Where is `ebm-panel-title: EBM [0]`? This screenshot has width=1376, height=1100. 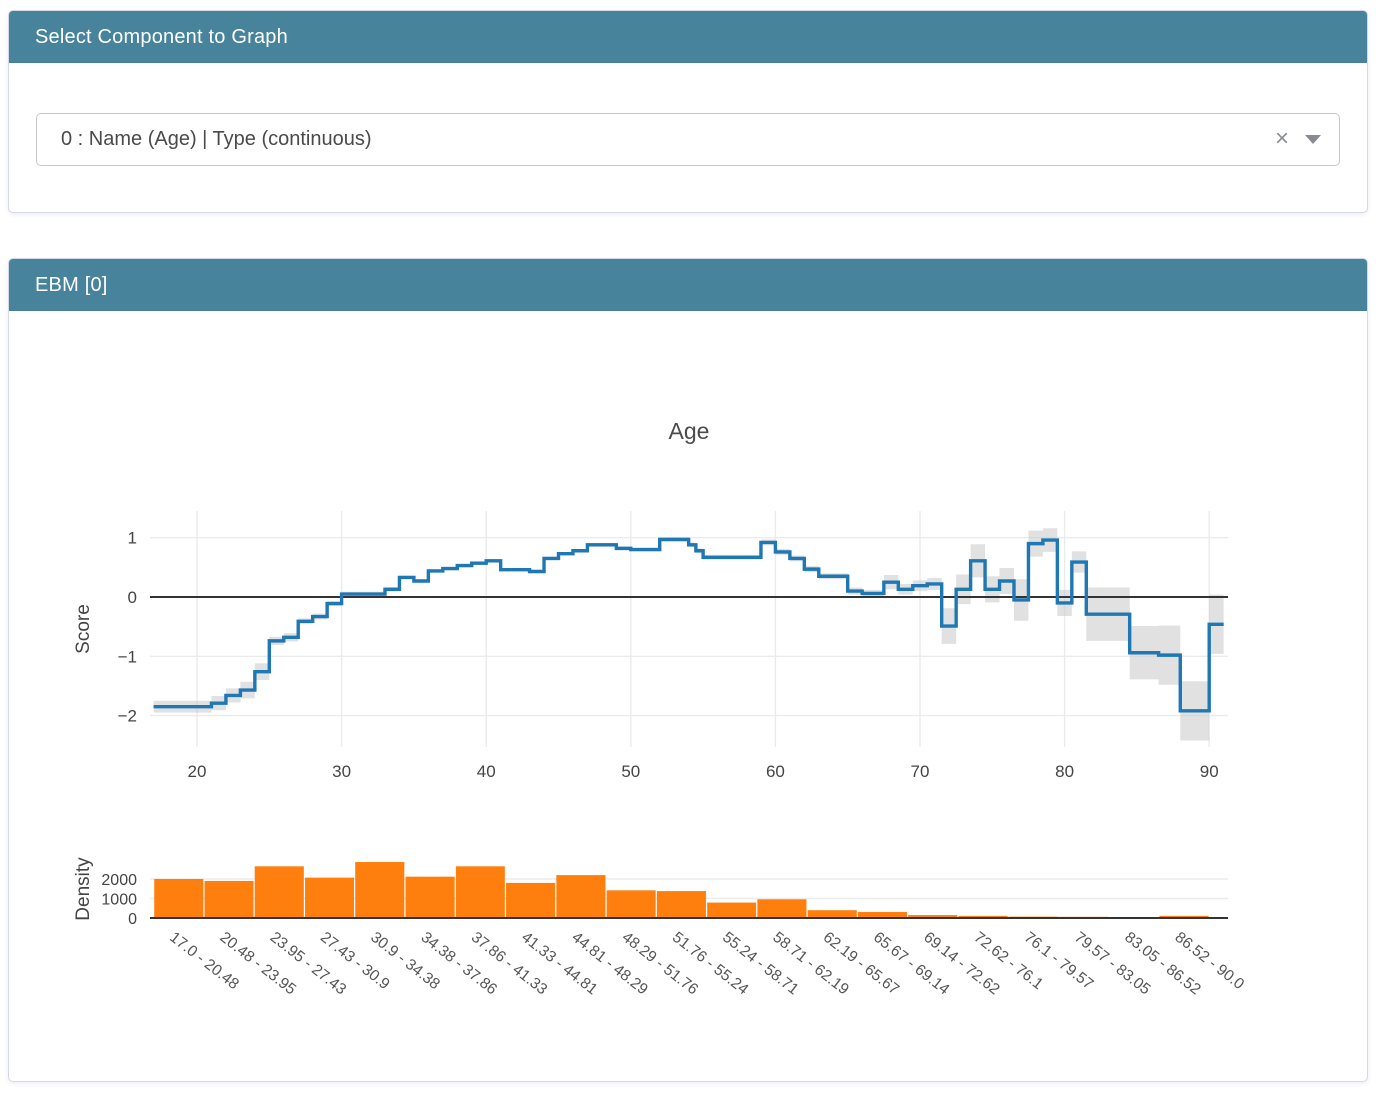 ebm-panel-title: EBM [0] is located at coordinates (71, 284).